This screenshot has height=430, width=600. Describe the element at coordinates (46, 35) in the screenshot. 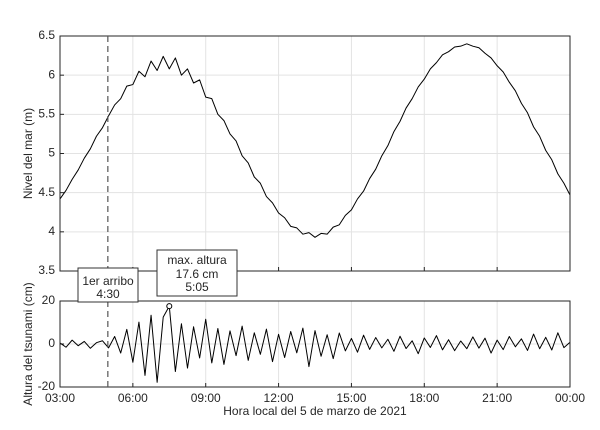

I see `y-tick-label: 6.5` at that location.